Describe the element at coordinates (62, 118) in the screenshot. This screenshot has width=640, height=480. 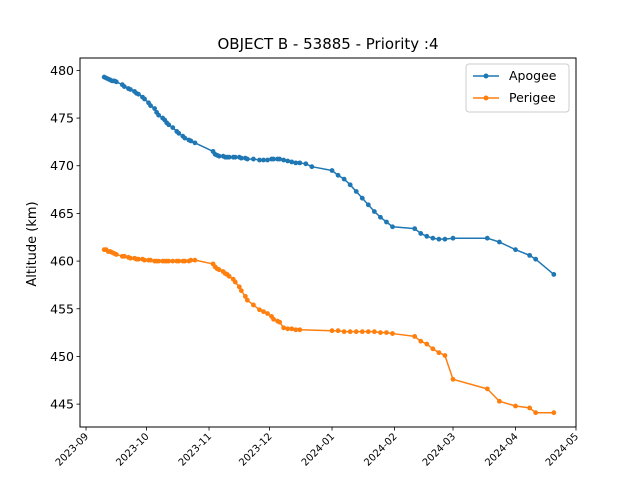
I see `y-tick-label: 475` at that location.